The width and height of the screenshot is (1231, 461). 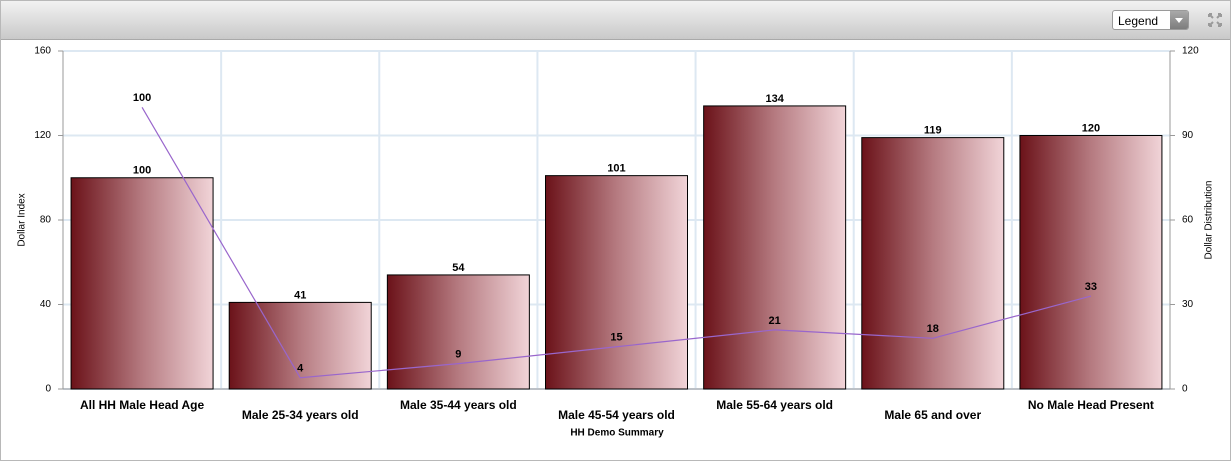 I want to click on x-tick-label: Male 55-64 years old, so click(x=774, y=405).